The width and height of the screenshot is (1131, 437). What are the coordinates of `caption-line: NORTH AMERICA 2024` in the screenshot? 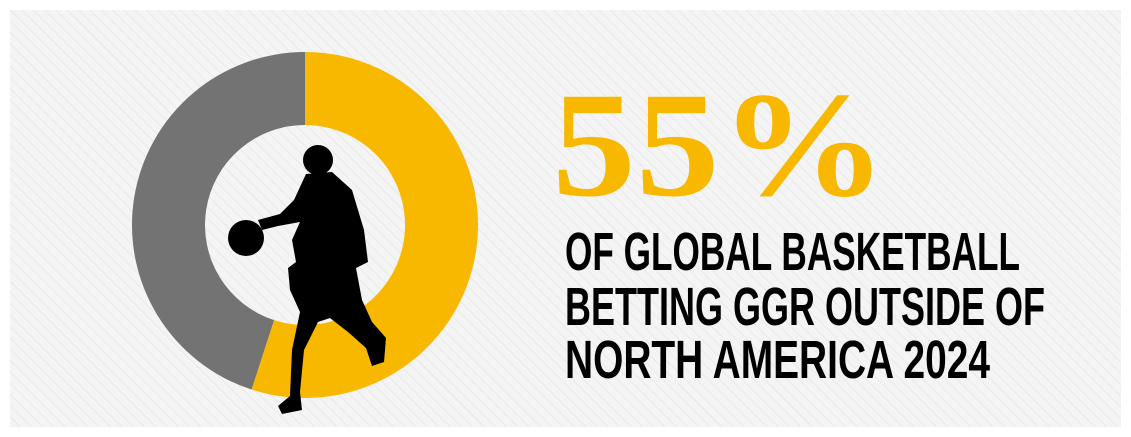 It's located at (777, 360).